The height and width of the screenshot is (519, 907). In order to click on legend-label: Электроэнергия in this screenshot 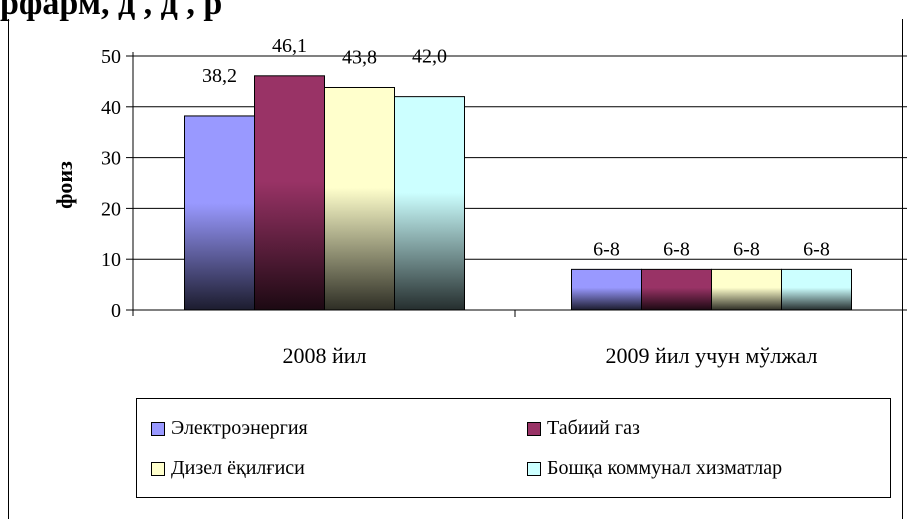, I will do `click(239, 428)`.